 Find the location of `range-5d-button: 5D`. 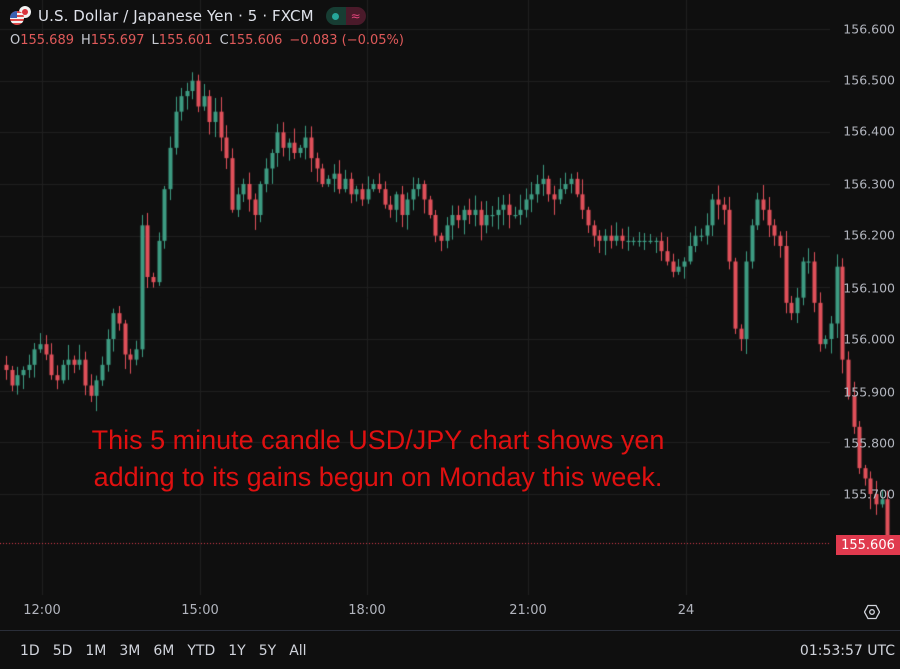

range-5d-button: 5D is located at coordinates (62, 651).